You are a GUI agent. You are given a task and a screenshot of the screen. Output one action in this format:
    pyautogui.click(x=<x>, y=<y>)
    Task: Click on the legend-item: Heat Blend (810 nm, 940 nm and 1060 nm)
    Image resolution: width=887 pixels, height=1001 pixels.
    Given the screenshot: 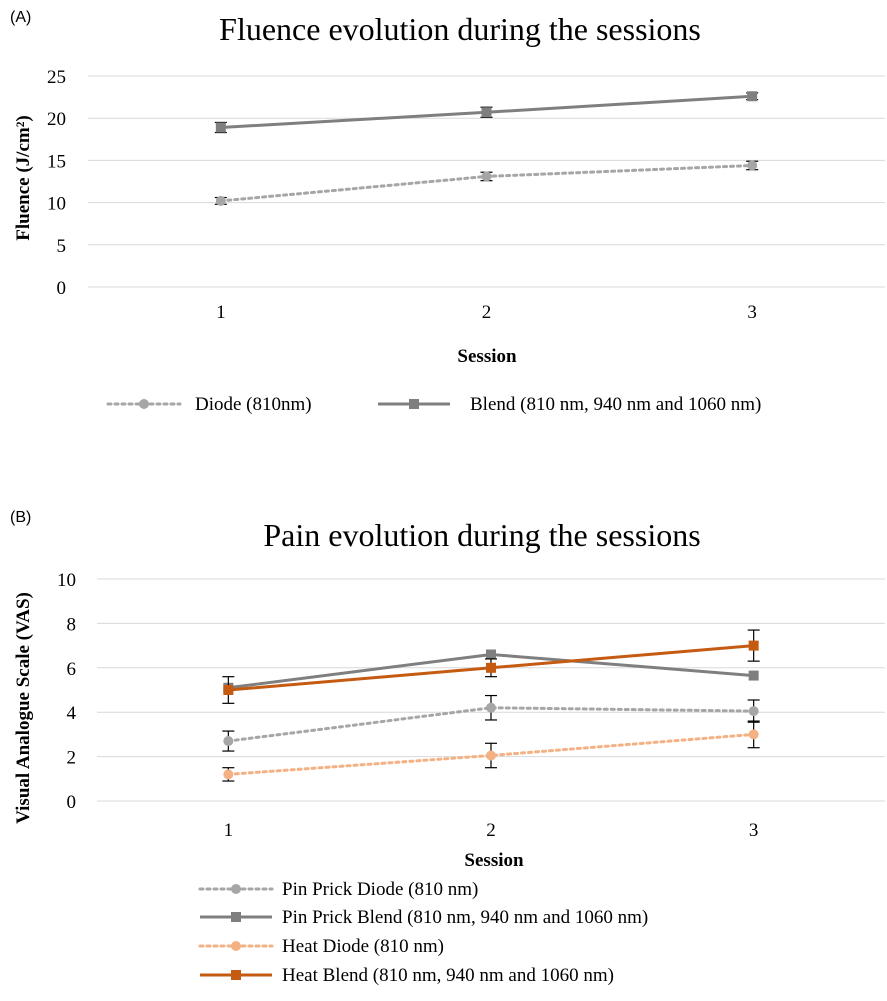 What is the action you would take?
    pyautogui.click(x=407, y=975)
    